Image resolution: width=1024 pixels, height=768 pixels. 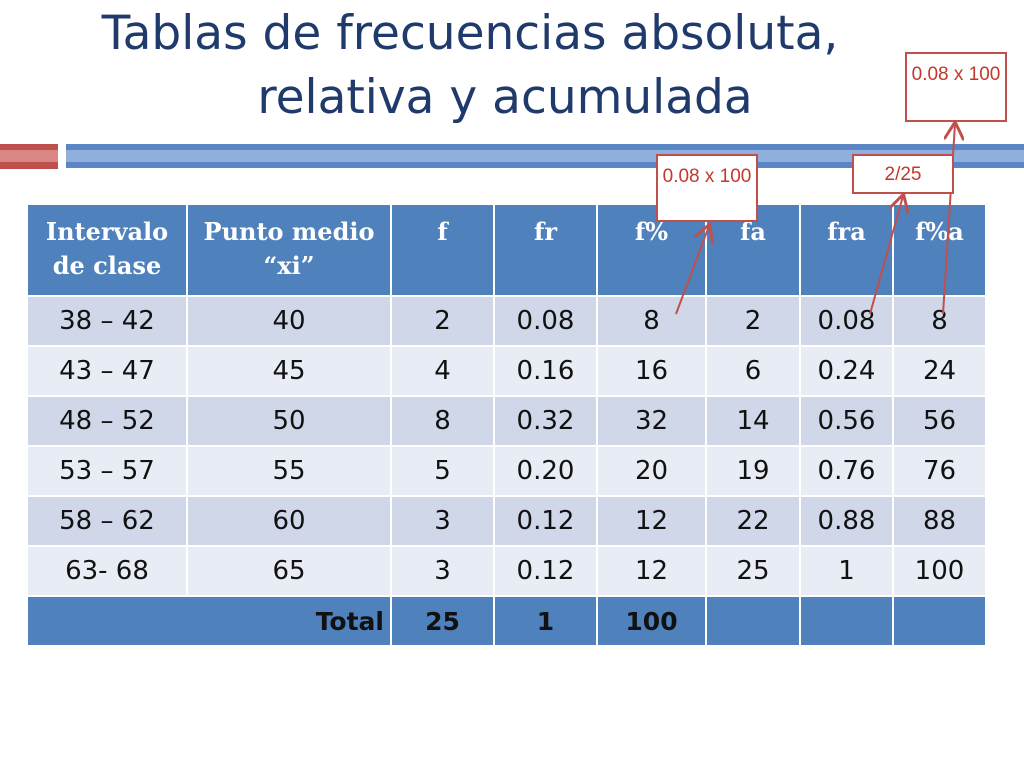 What do you see at coordinates (753, 371) in the screenshot?
I see `cell-fa: 6` at bounding box center [753, 371].